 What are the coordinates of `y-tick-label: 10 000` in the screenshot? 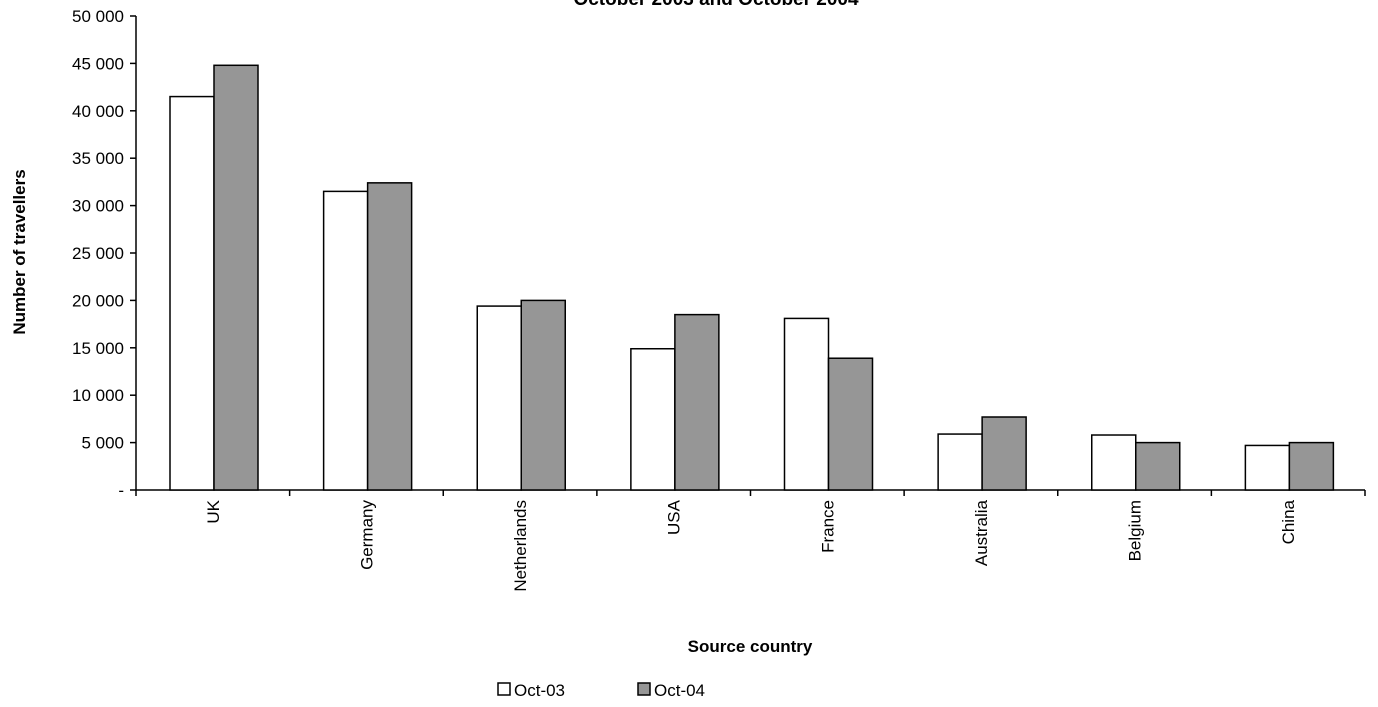 It's located at (98, 395).